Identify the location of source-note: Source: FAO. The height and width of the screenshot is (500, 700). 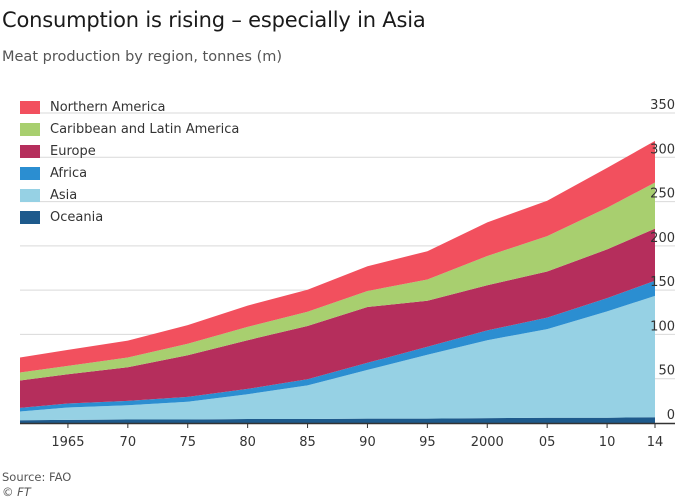
(37, 477).